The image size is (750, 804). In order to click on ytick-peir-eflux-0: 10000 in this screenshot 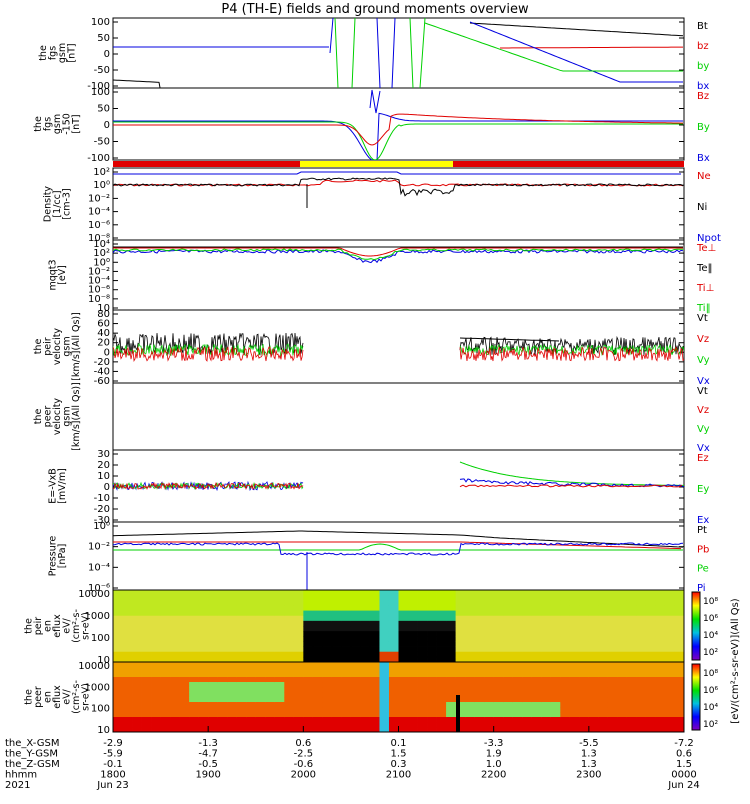, I will do `click(94, 594)`.